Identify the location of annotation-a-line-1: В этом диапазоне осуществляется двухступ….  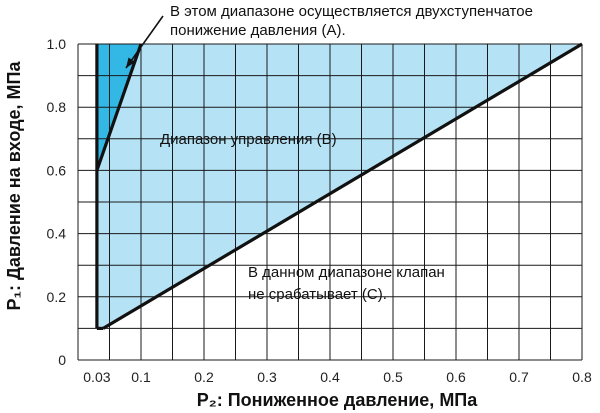
(351, 11).